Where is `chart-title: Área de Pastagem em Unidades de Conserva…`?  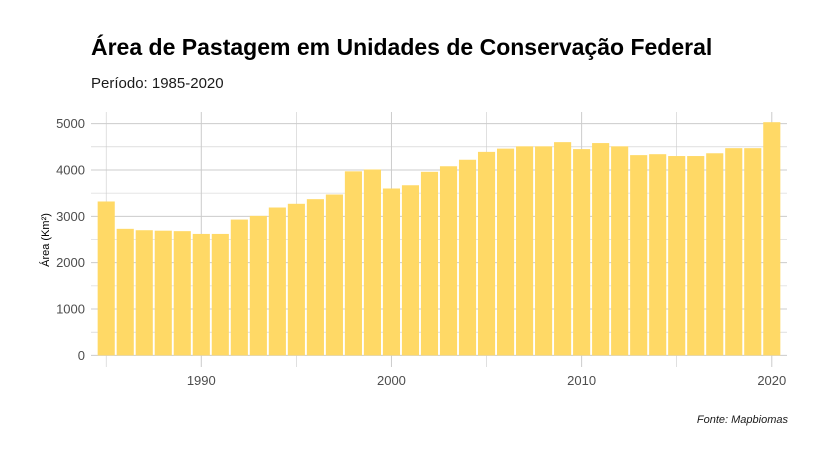
chart-title: Área de Pastagem em Unidades de Conserva… is located at coordinates (402, 47).